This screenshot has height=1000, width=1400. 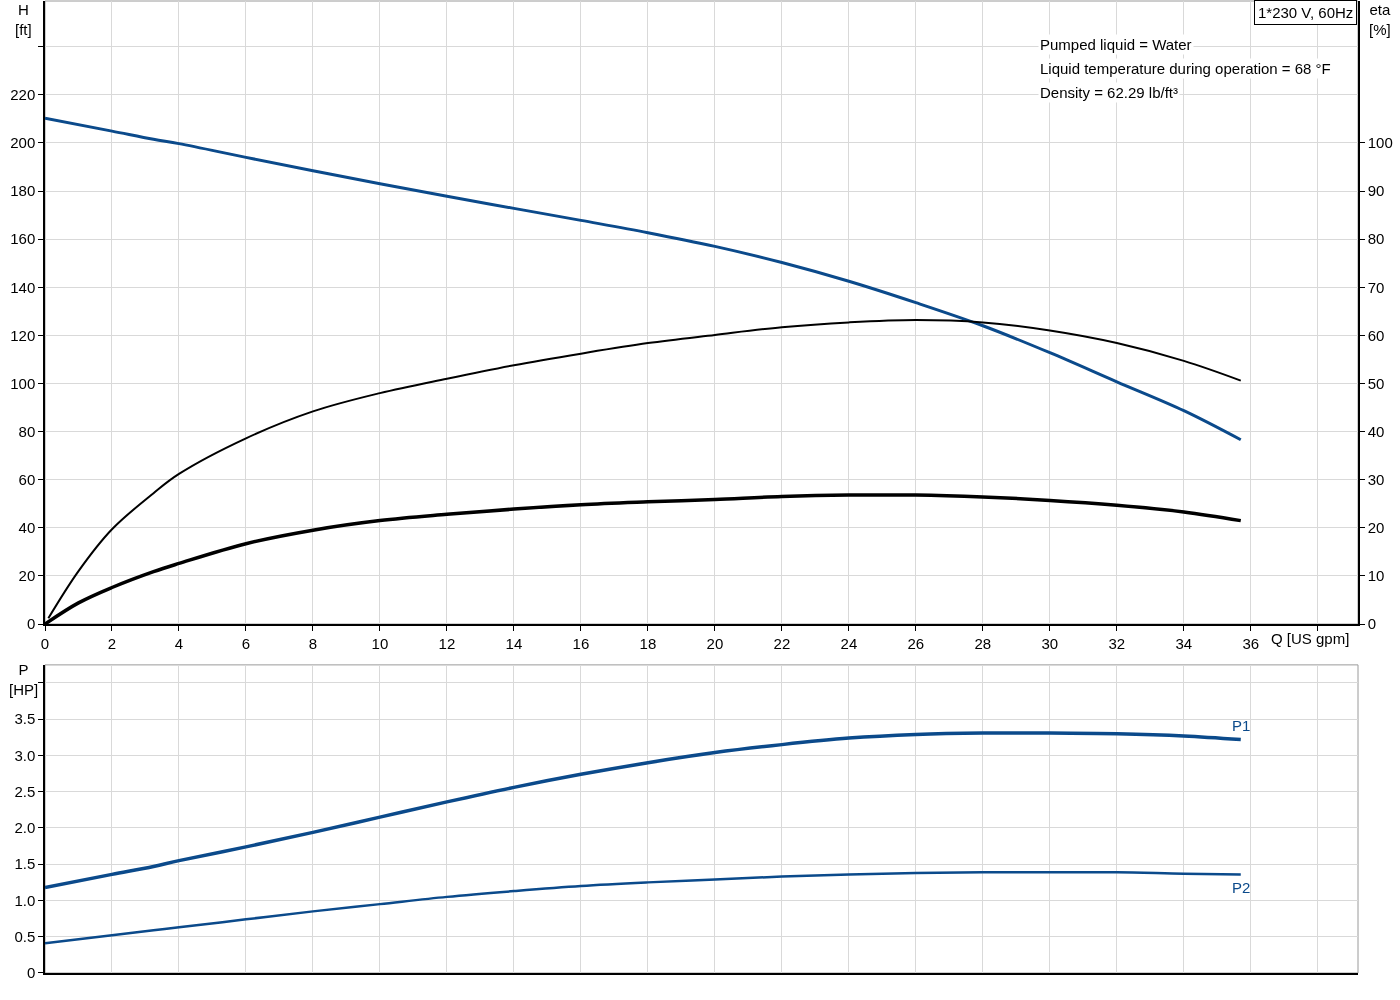 What do you see at coordinates (23, 239) in the screenshot?
I see `y-tick-label: 160` at bounding box center [23, 239].